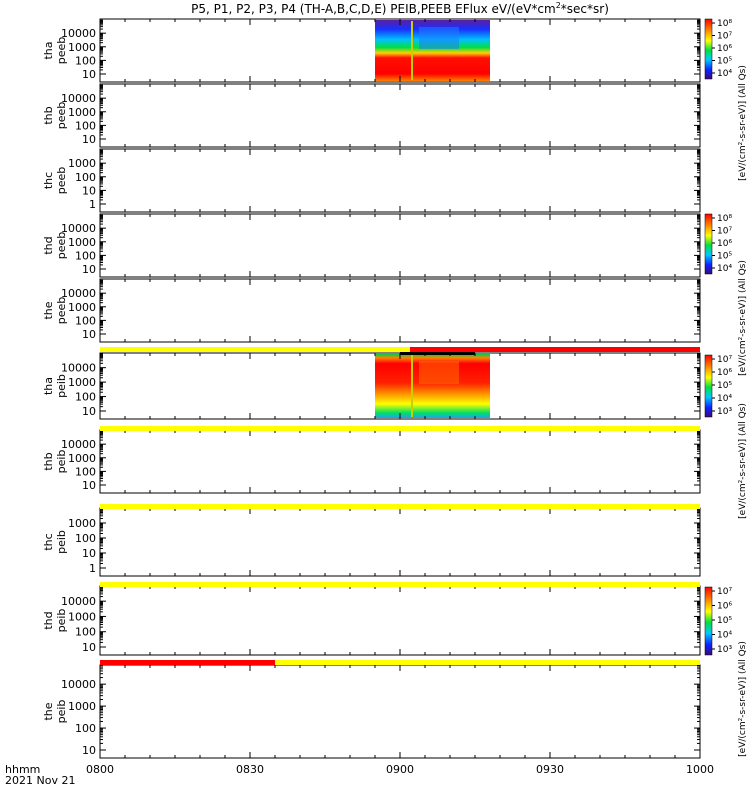 The width and height of the screenshot is (750, 800). I want to click on panel-label: thdpeib, so click(55, 621).